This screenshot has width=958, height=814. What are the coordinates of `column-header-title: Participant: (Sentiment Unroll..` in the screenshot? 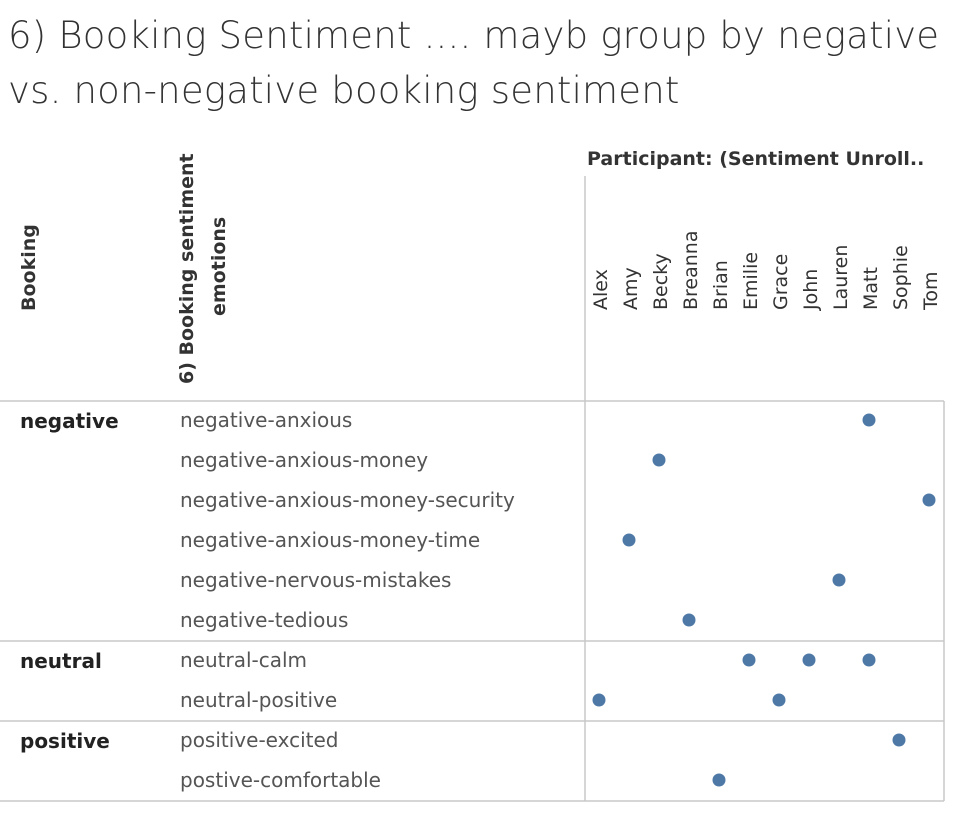 It's located at (755, 159).